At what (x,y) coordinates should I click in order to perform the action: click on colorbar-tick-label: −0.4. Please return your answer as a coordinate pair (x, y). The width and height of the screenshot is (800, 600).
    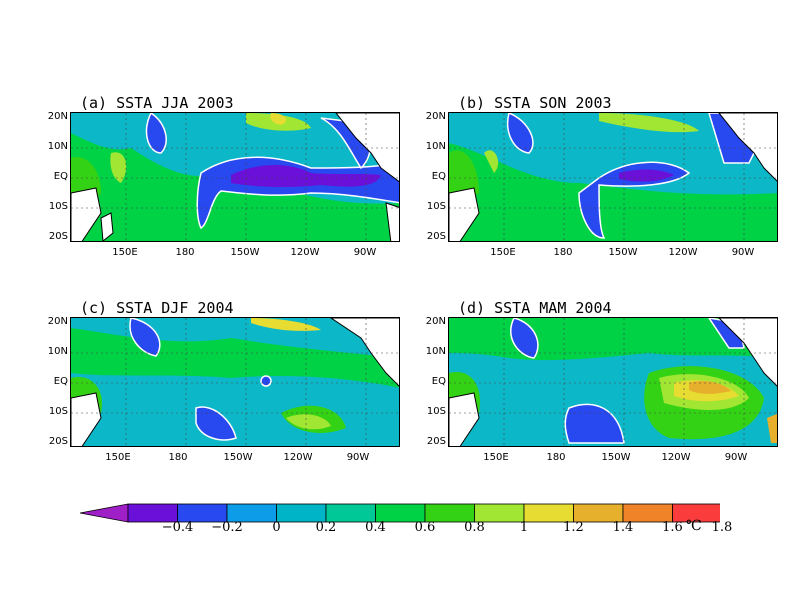
    Looking at the image, I should click on (177, 527).